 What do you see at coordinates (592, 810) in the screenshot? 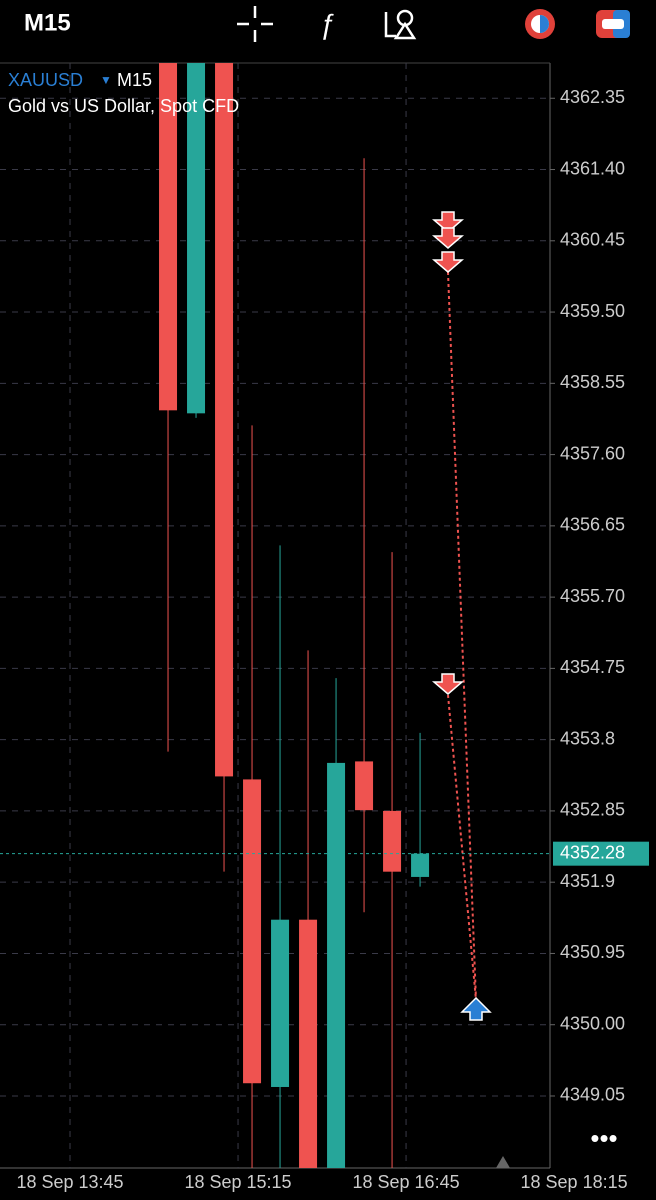
I see `y-tick-label: 4352.85` at bounding box center [592, 810].